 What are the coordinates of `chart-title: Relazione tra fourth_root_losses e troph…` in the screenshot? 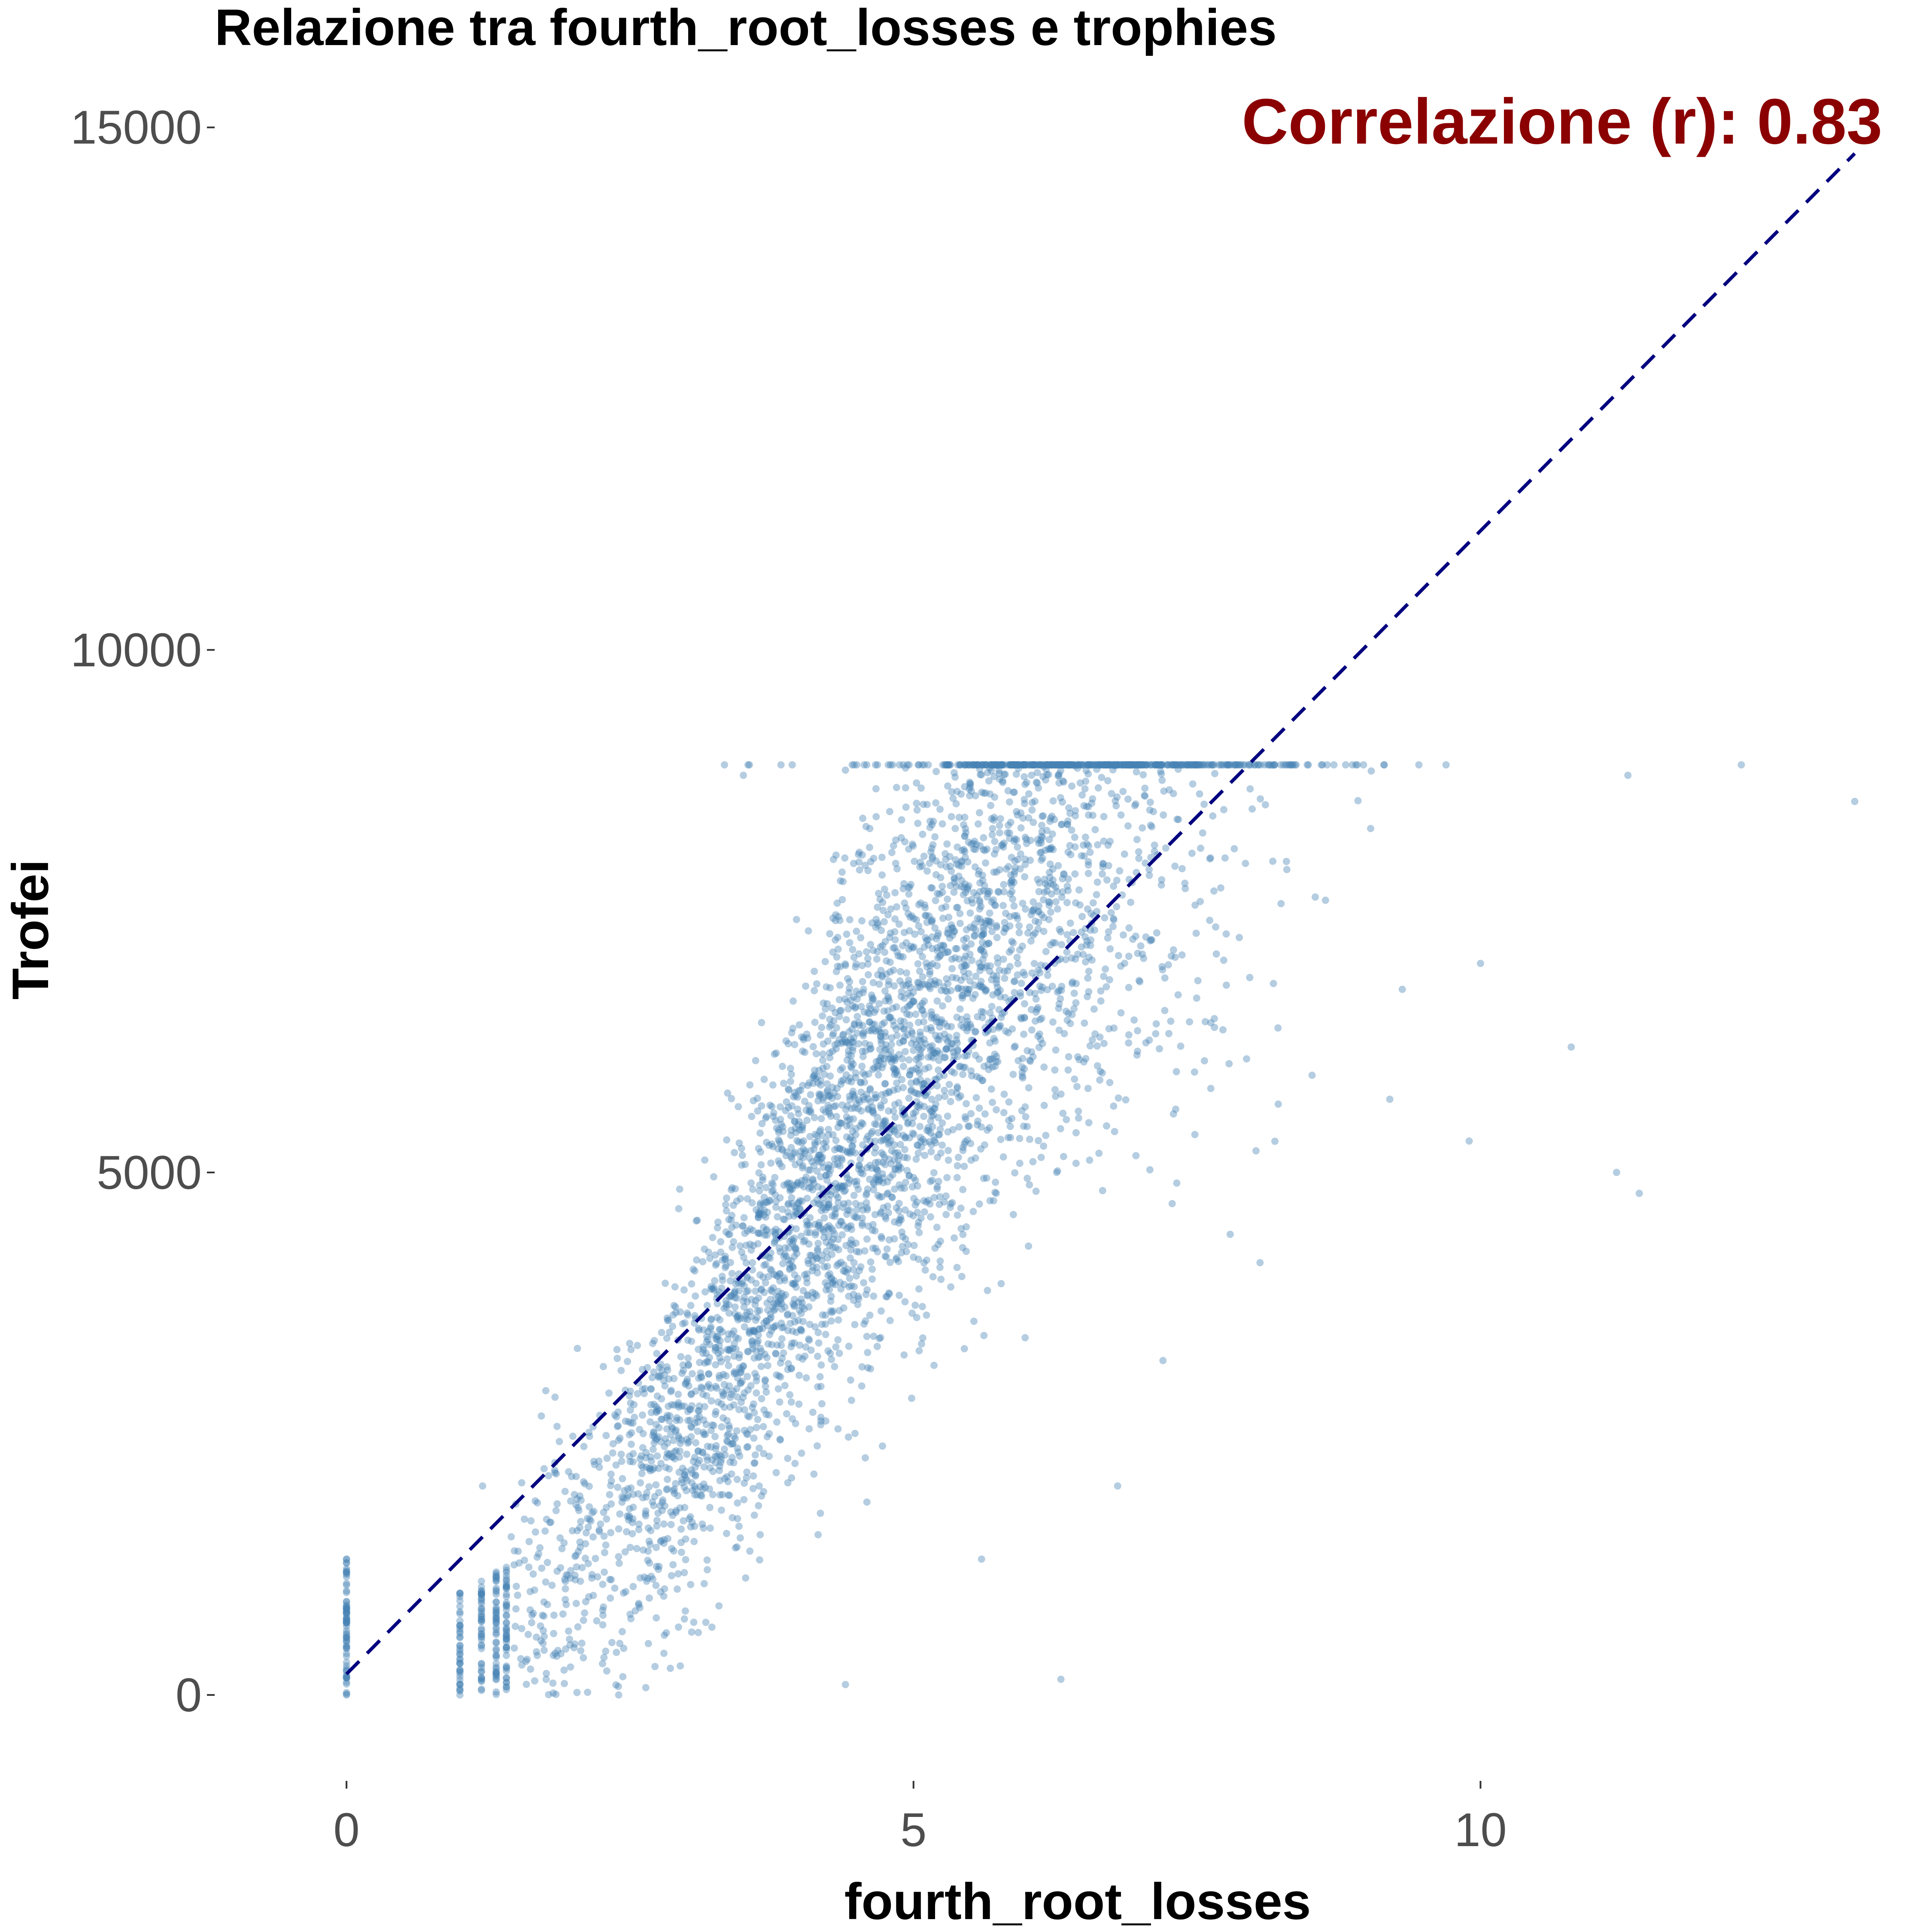 It's located at (746, 28).